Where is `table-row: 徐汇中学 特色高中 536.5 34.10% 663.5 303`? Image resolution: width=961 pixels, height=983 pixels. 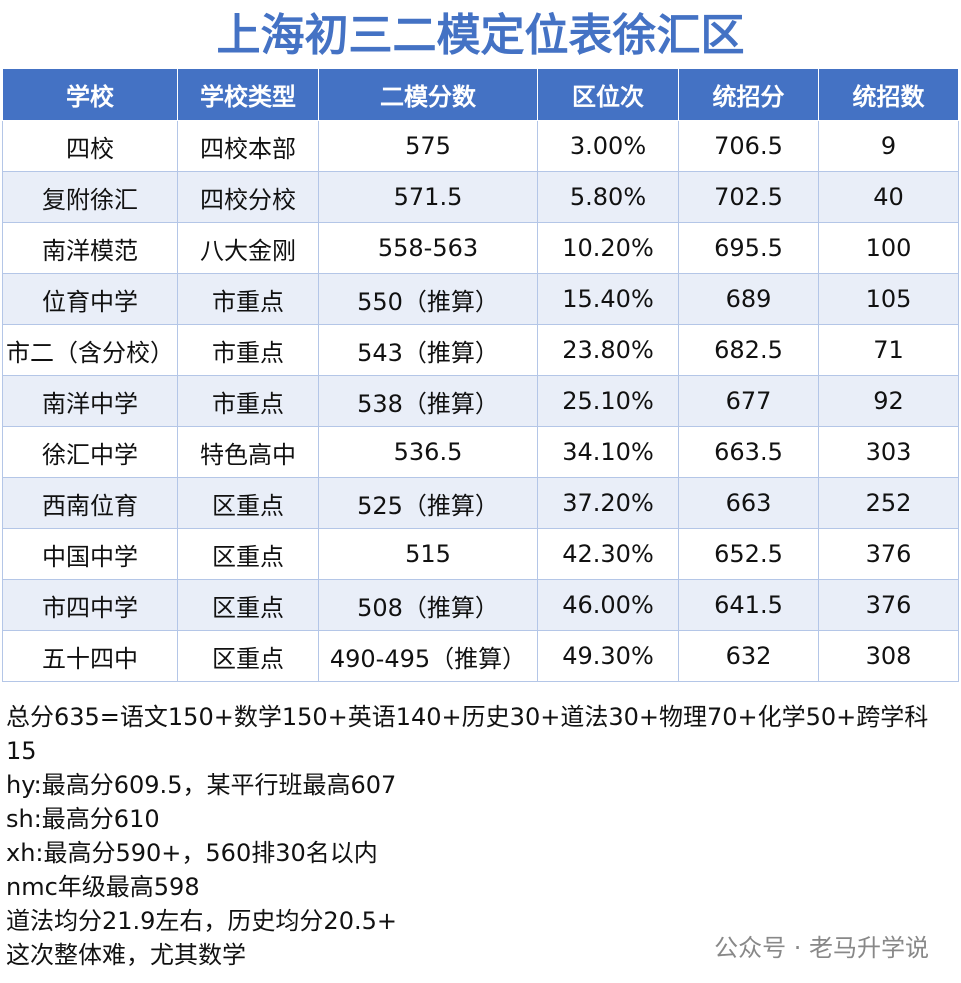 table-row: 徐汇中学 特色高中 536.5 34.10% 663.5 303 is located at coordinates (480, 452).